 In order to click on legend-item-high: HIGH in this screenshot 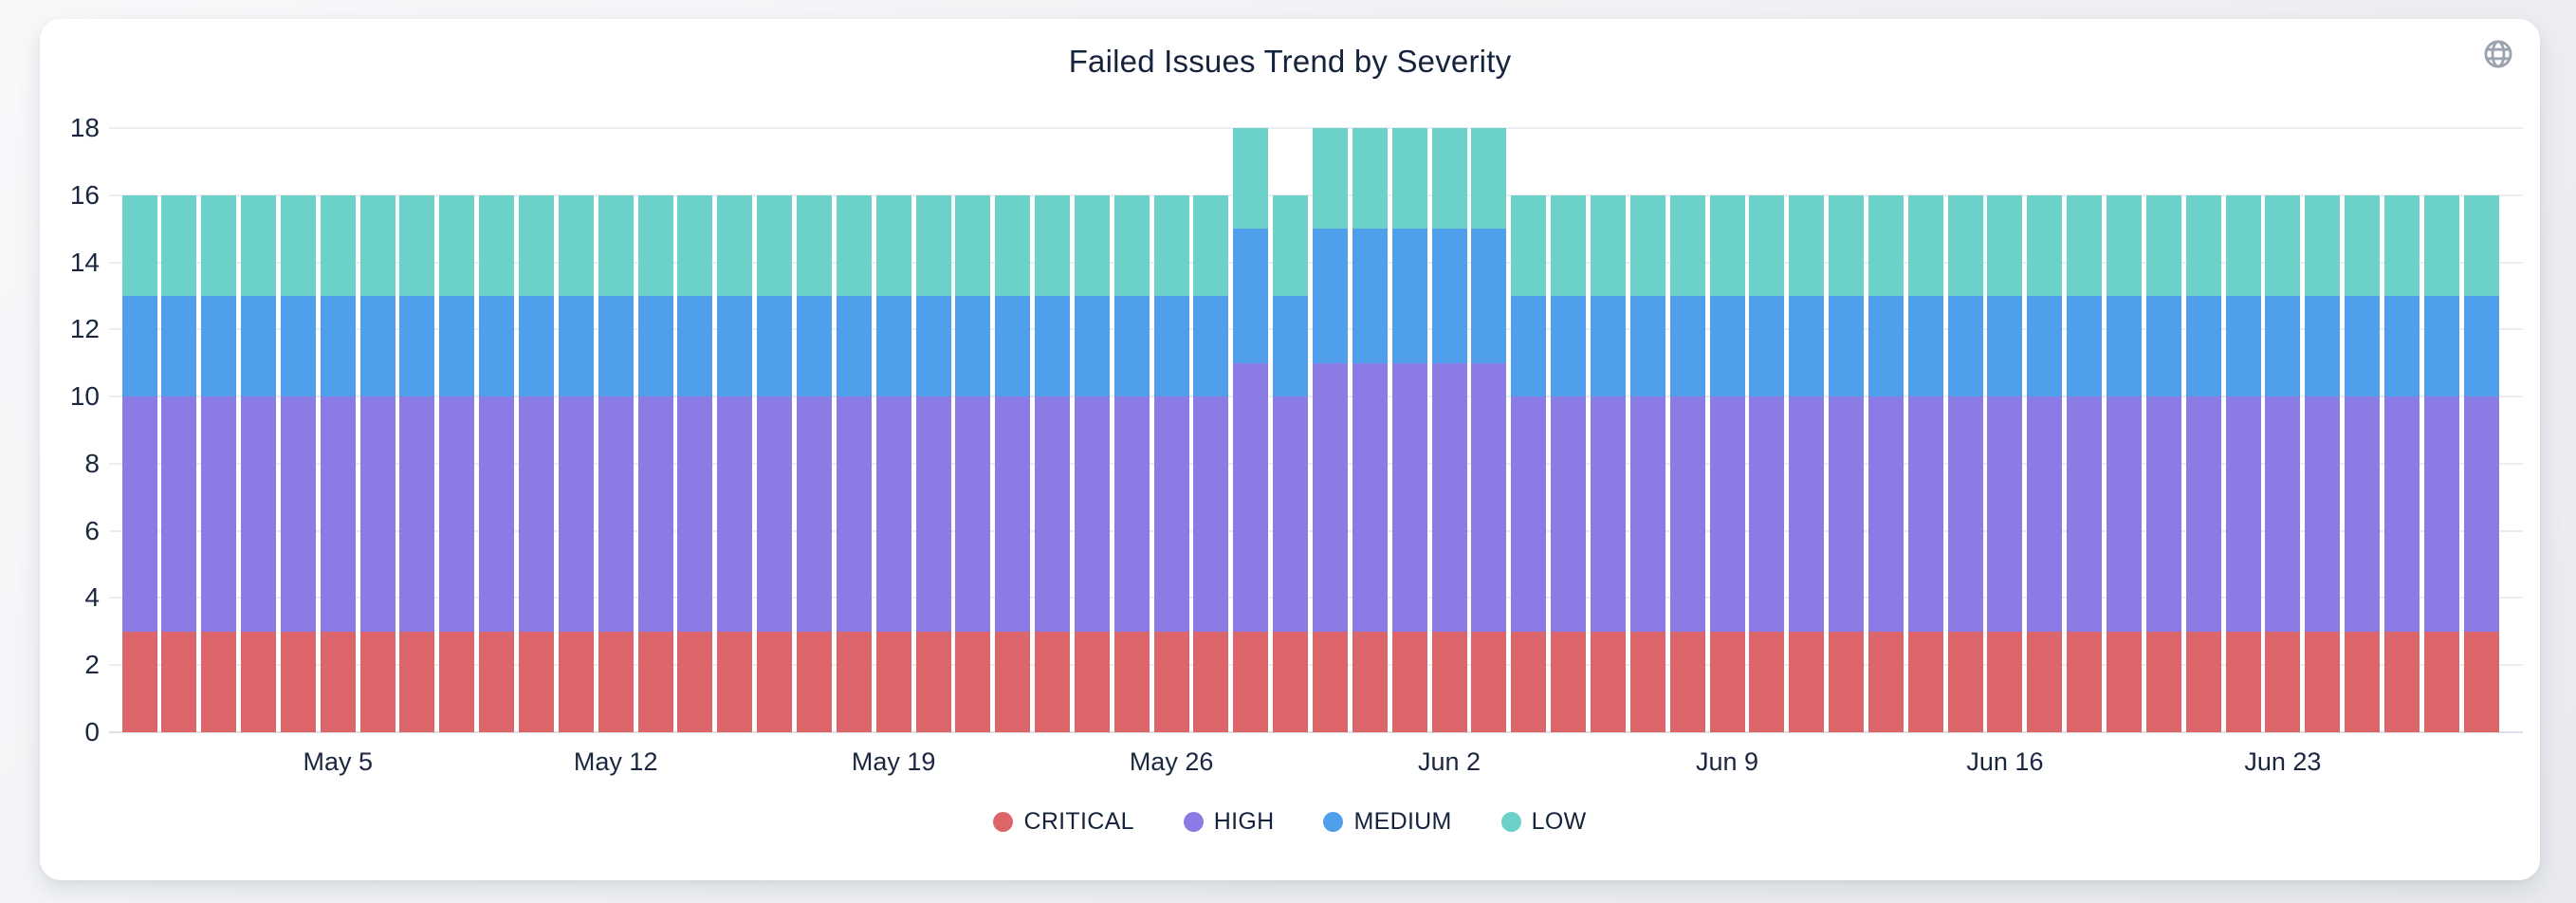, I will do `click(1229, 822)`.